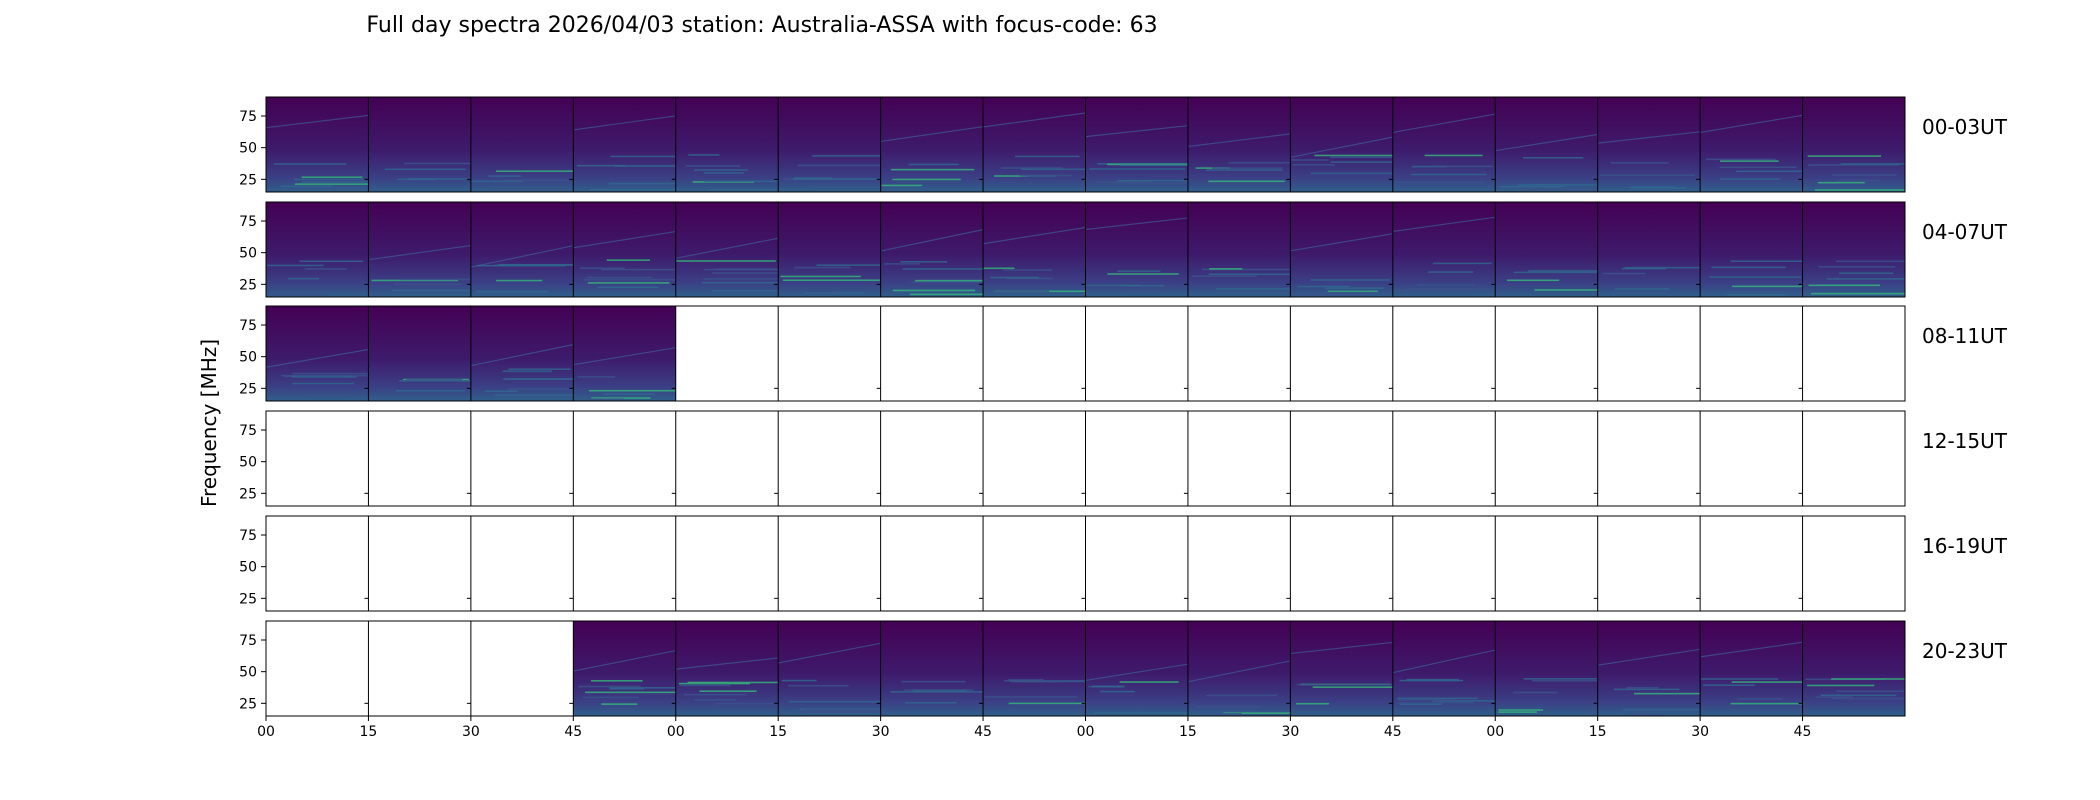 The width and height of the screenshot is (2100, 800). I want to click on x-tick-label: 30, so click(1290, 732).